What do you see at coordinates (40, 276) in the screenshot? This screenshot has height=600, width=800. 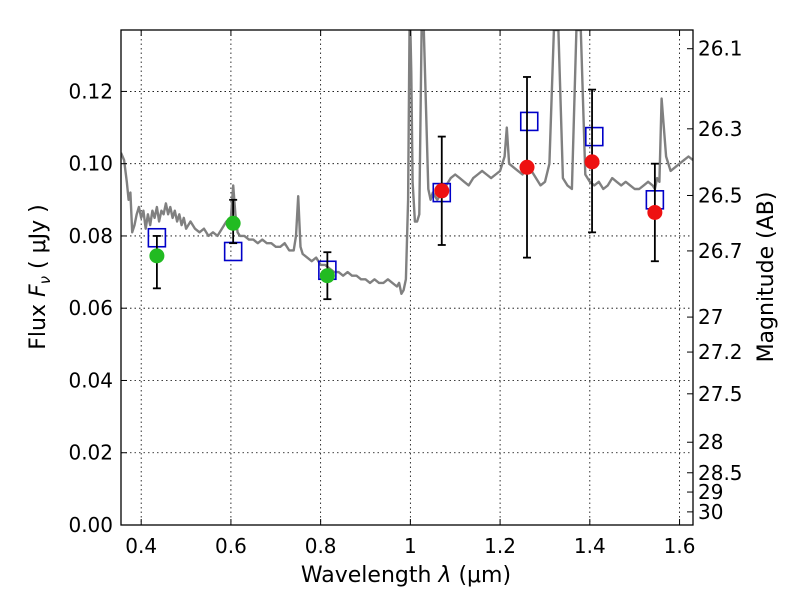 I see `y-axis-label: Flux Fν ( μJy )` at bounding box center [40, 276].